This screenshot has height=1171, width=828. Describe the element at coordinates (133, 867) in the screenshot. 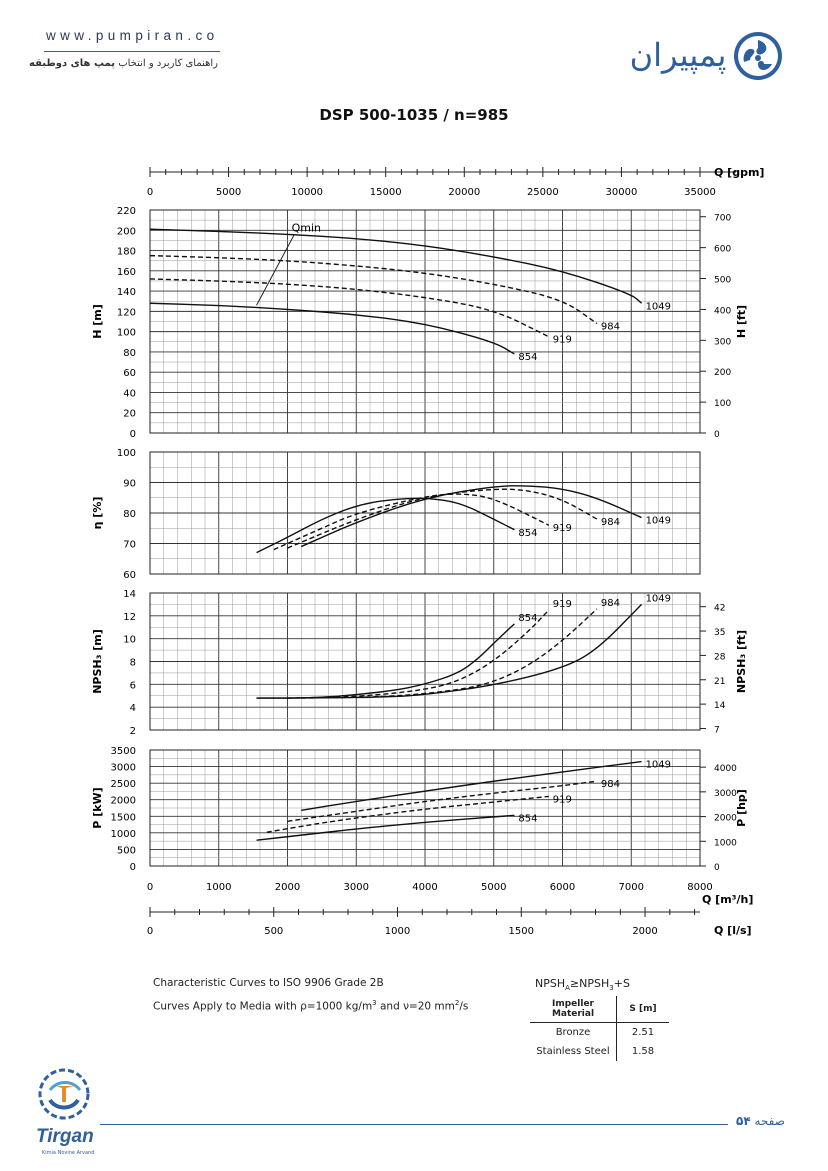

I see `y-tick-label: 0` at that location.